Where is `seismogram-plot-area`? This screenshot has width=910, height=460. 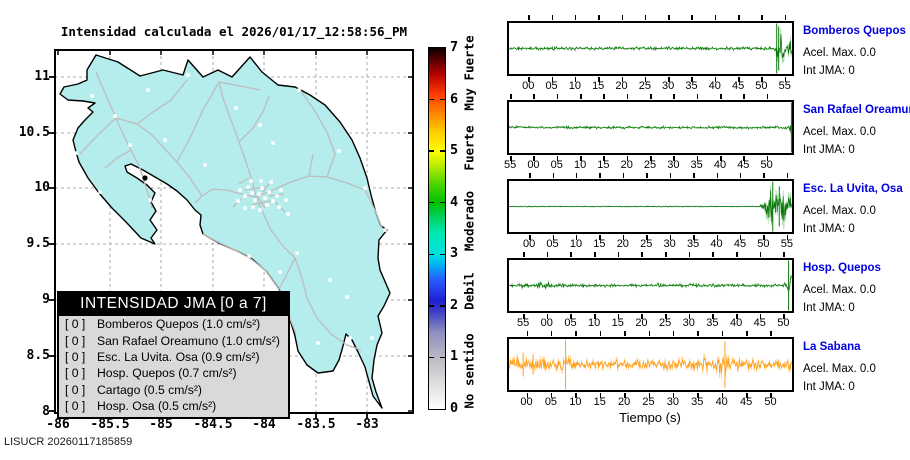 seismogram-plot-area is located at coordinates (650, 364).